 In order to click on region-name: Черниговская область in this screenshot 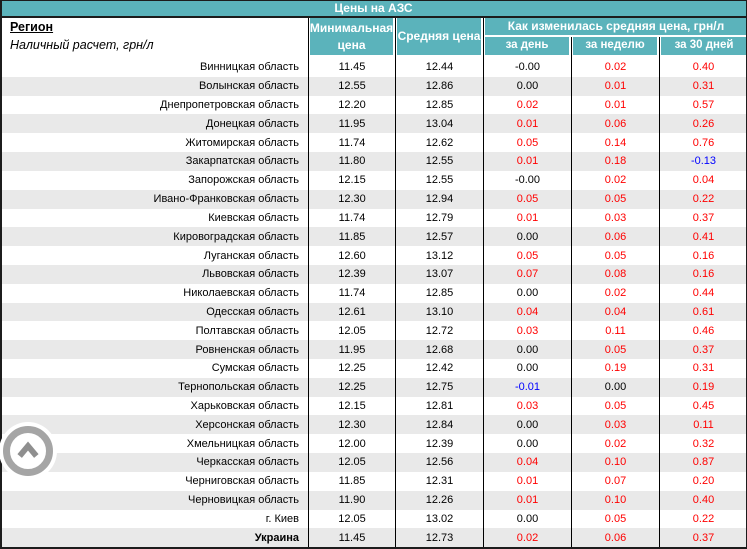, I will do `click(242, 481)`.